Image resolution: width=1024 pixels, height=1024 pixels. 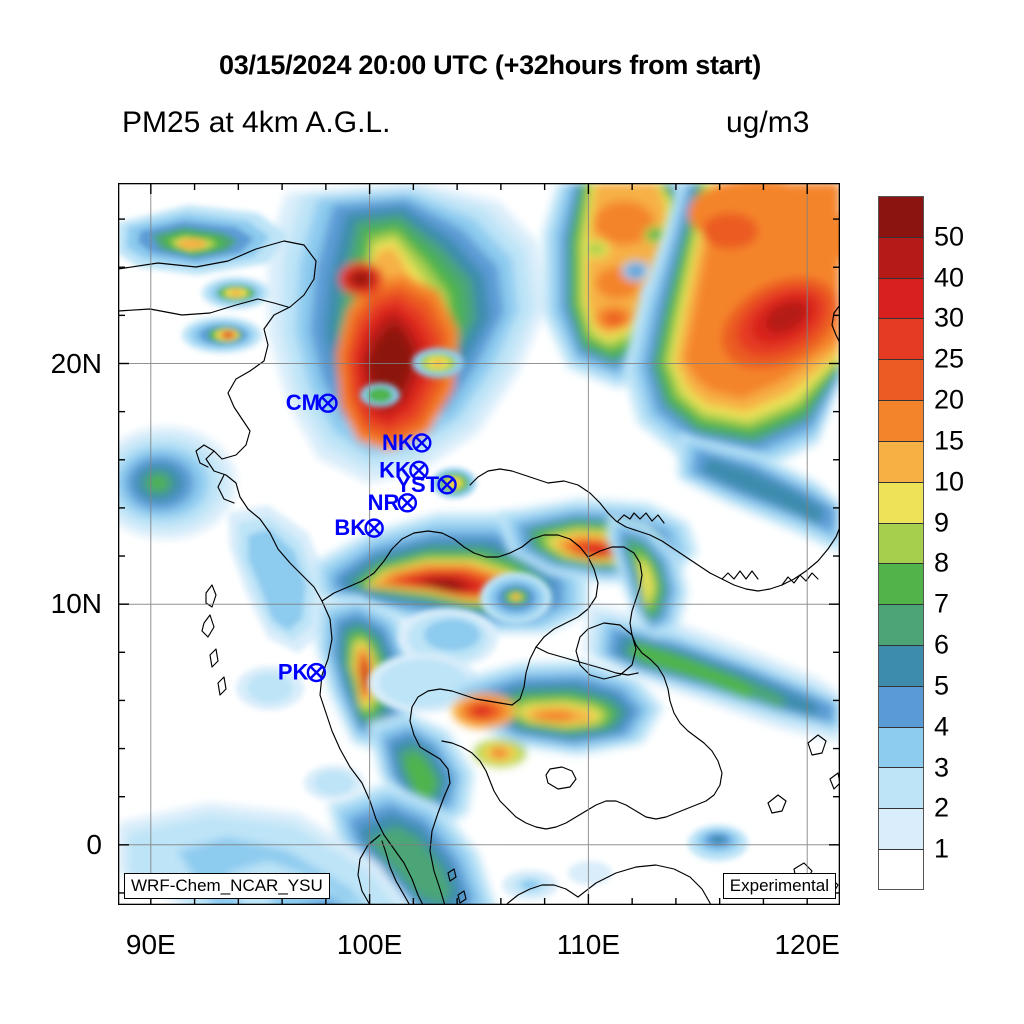 What do you see at coordinates (256, 122) in the screenshot?
I see `variable-label: PM25 at 4km A.G.L.` at bounding box center [256, 122].